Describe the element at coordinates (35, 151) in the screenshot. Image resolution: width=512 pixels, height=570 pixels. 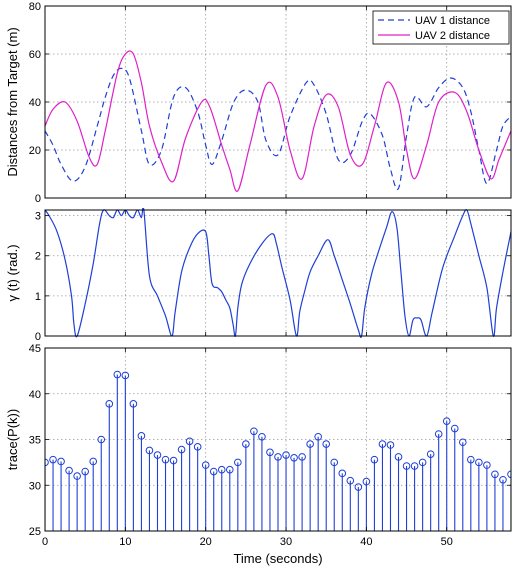
I see `y-tick-label: 20` at that location.